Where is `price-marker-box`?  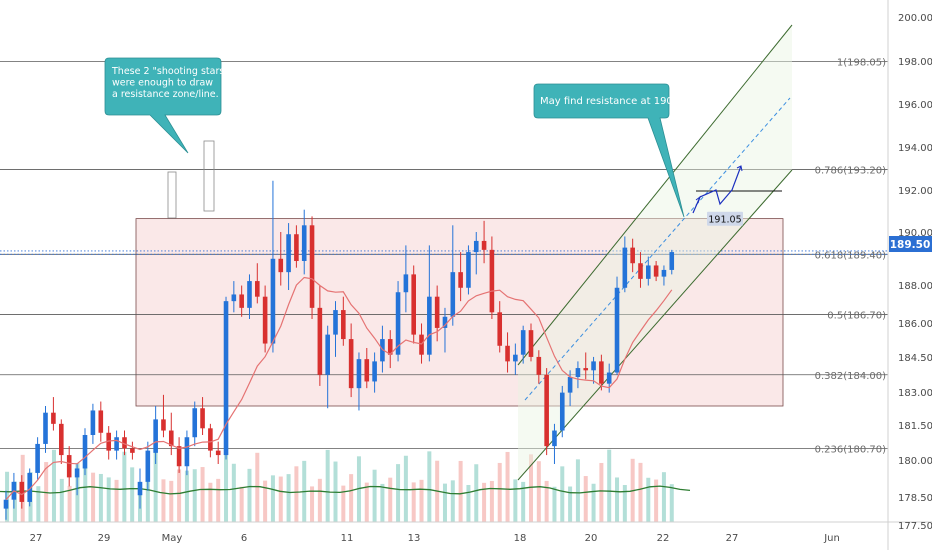
price-marker-box is located at coordinates (725, 218).